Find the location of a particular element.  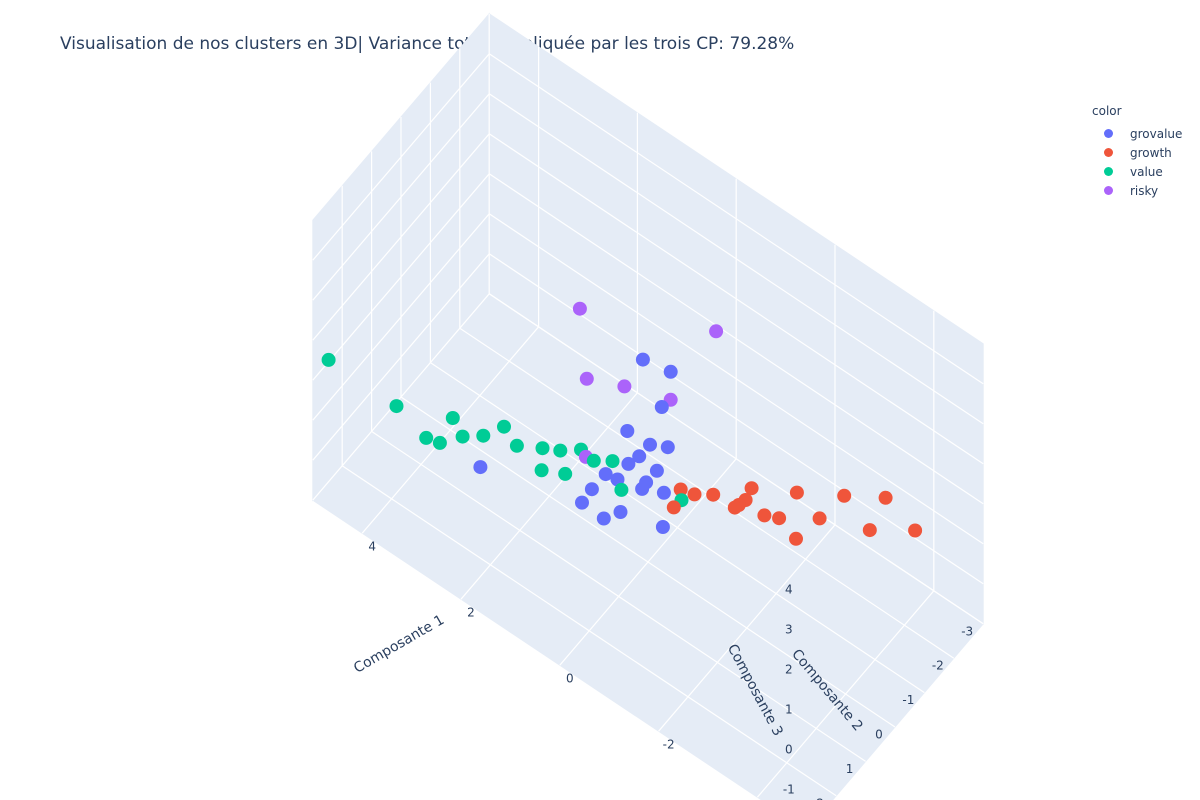

z-tick-label: -1 is located at coordinates (789, 790).